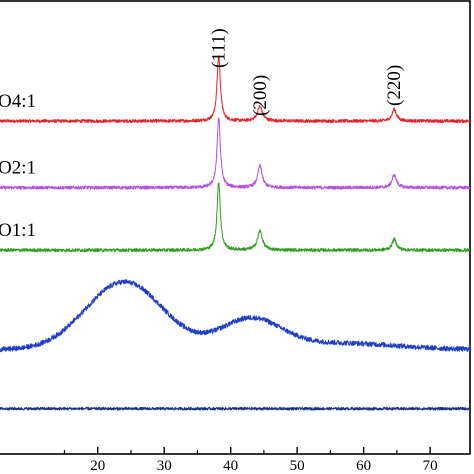 This screenshot has width=474, height=474. Describe the element at coordinates (97, 466) in the screenshot. I see `x-tick-label-20: 20` at that location.